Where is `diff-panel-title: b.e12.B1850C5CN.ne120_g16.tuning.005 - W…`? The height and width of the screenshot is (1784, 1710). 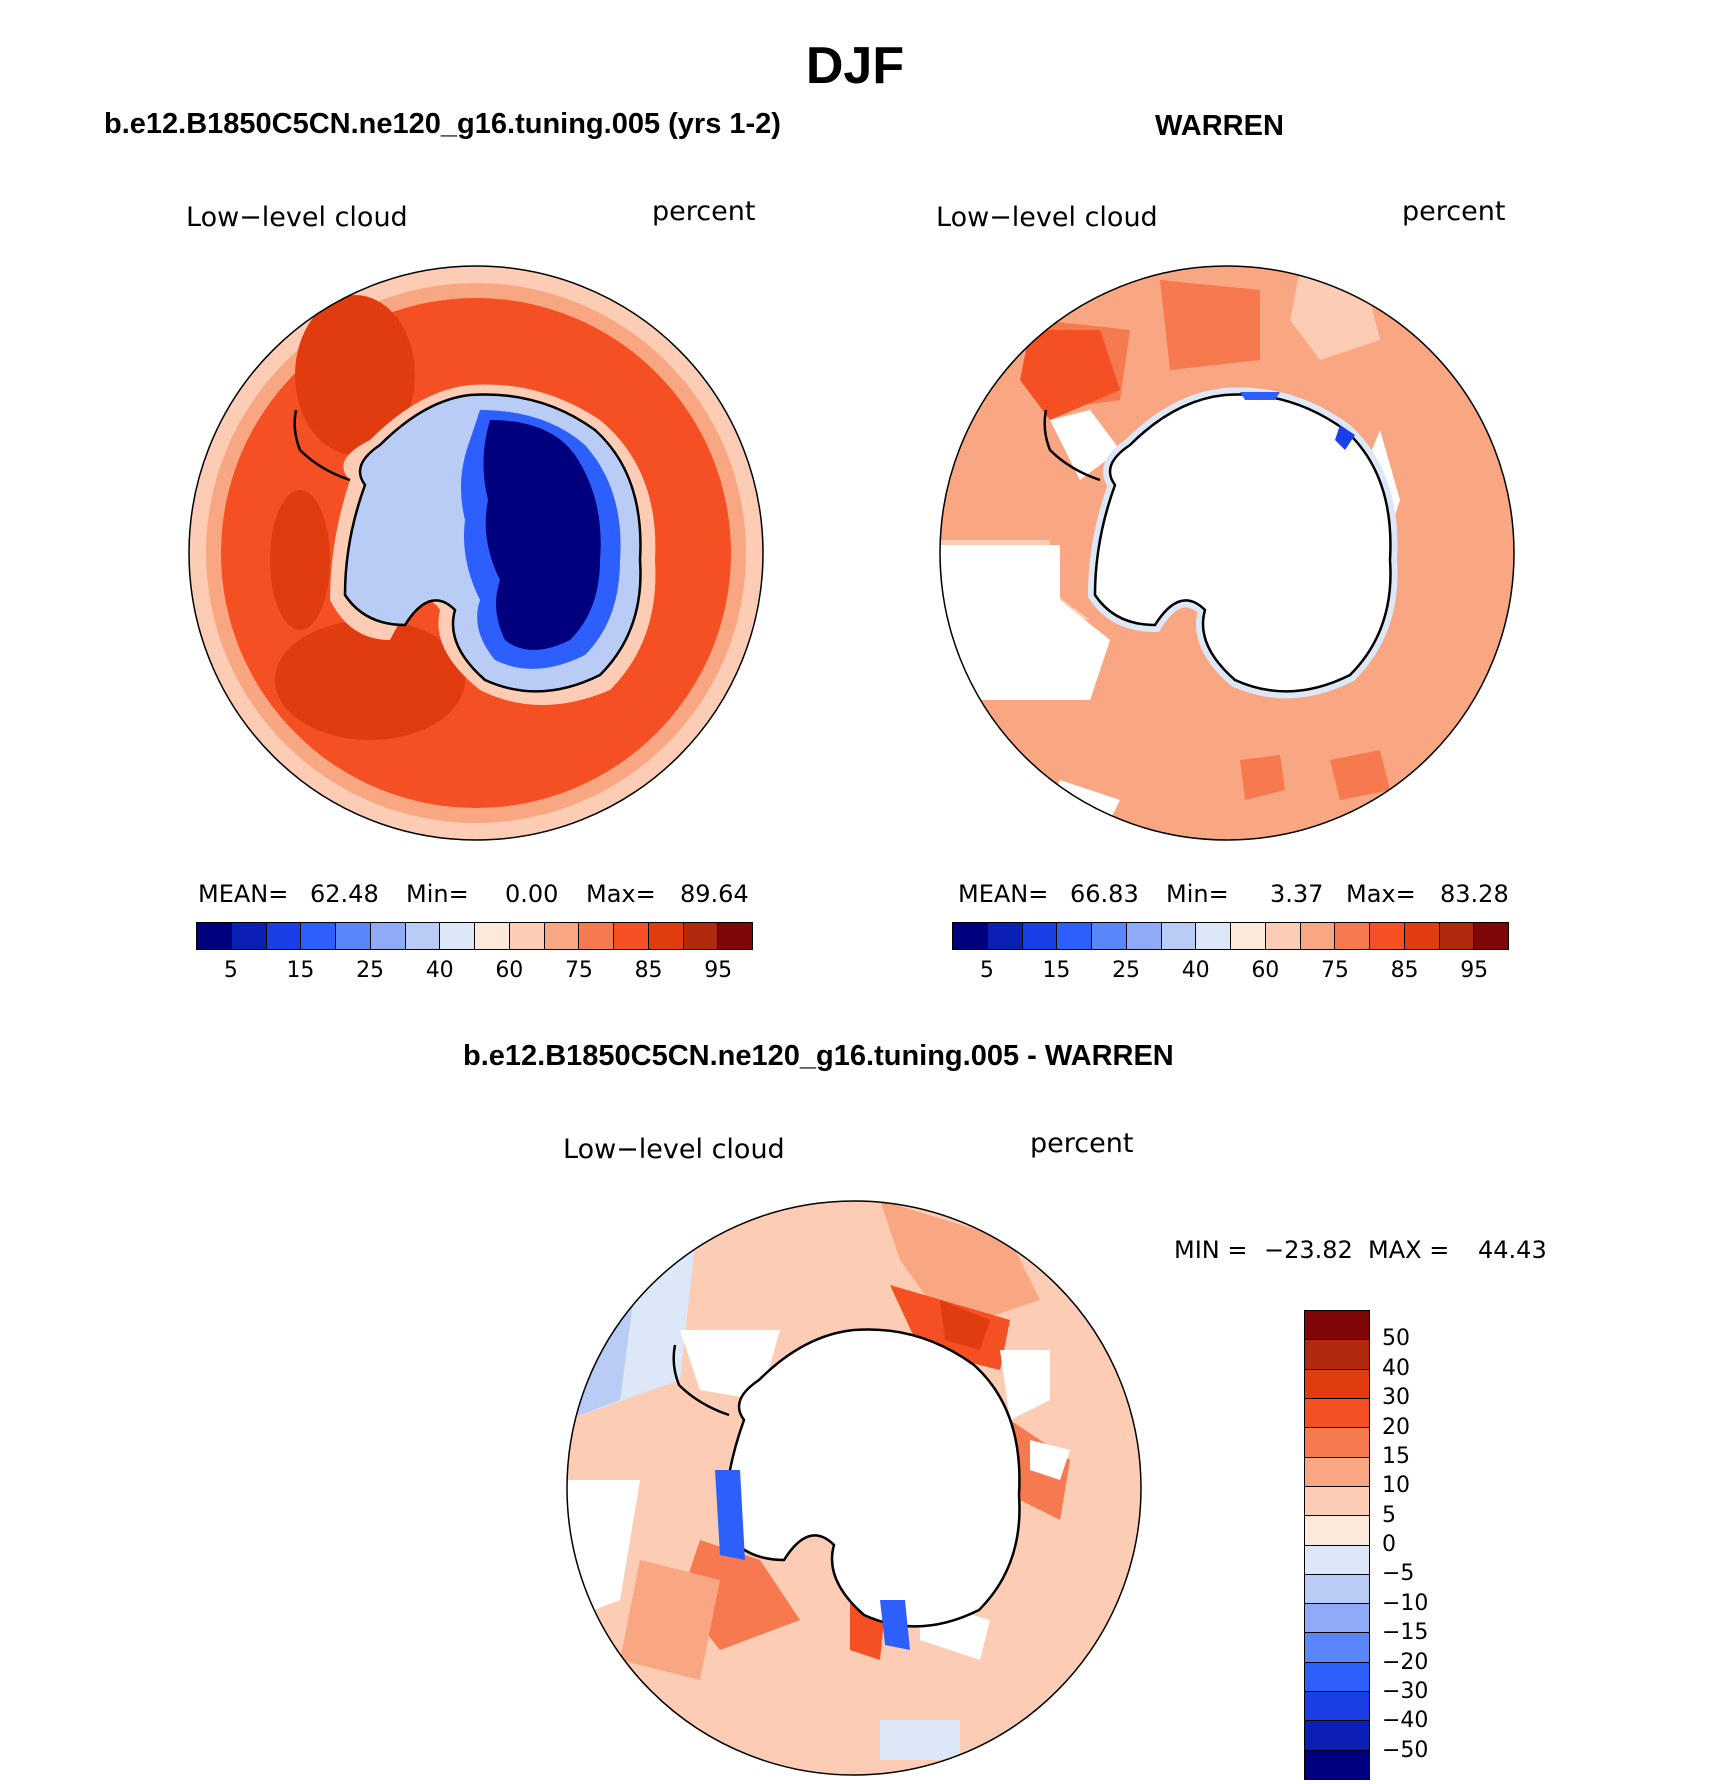
diff-panel-title: b.e12.B1850C5CN.ne120_g16.tuning.005 - W… is located at coordinates (818, 1056).